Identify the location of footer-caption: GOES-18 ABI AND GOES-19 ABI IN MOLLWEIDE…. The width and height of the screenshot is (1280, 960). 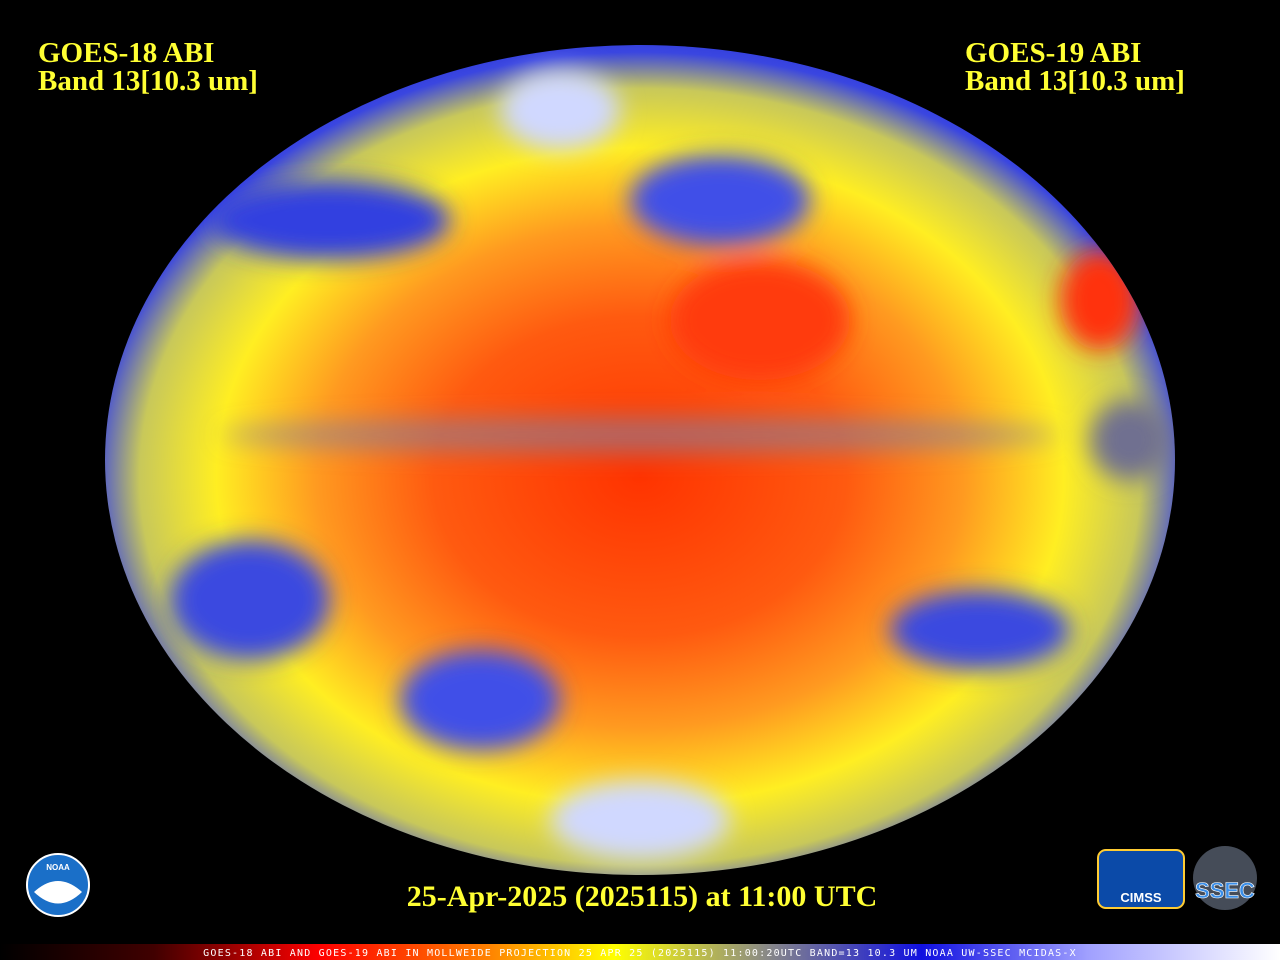
(640, 953).